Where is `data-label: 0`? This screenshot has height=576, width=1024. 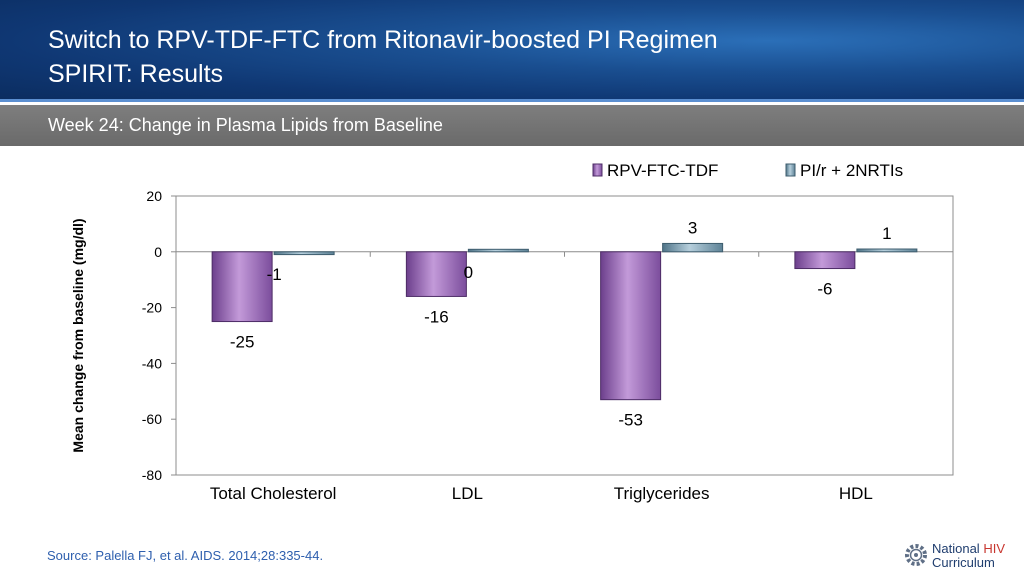
data-label: 0 is located at coordinates (468, 272).